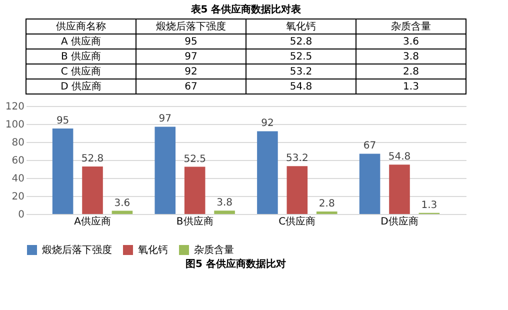 Image resolution: width=508 pixels, height=310 pixels. I want to click on text: 3.6, so click(411, 42).